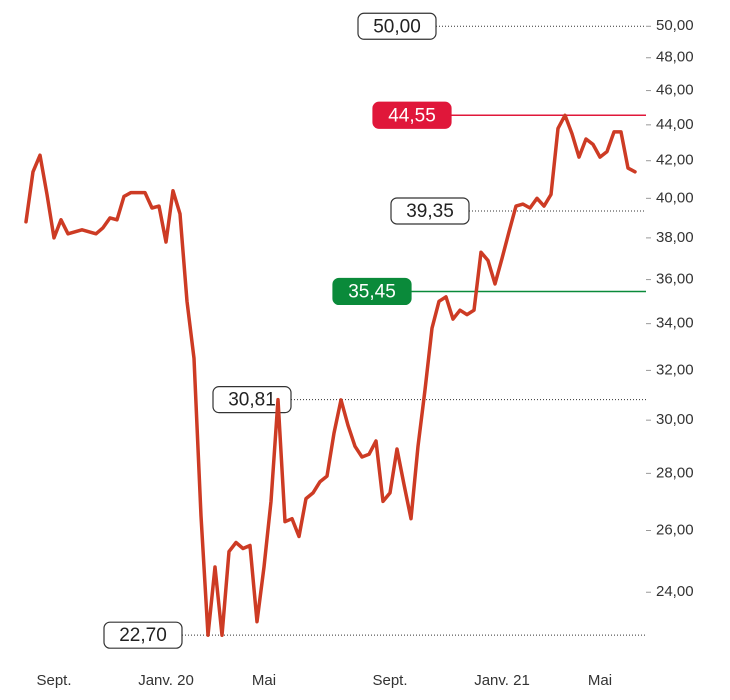  What do you see at coordinates (166, 680) in the screenshot?
I see `x-tick-label: Janv. 20` at bounding box center [166, 680].